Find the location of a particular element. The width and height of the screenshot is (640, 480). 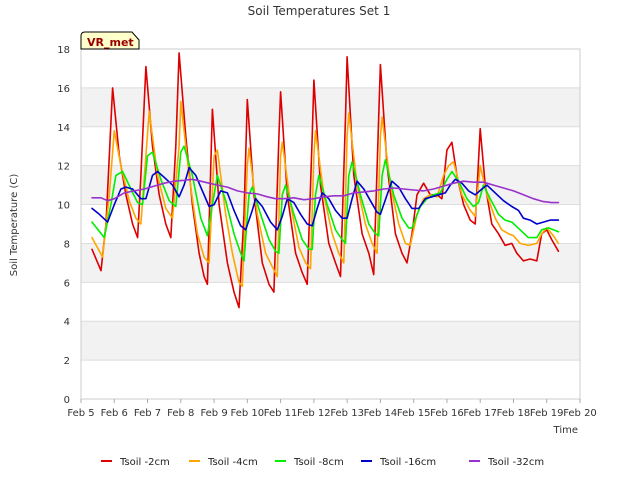

legend-label: Tsoil -16cm is located at coordinates (407, 462).